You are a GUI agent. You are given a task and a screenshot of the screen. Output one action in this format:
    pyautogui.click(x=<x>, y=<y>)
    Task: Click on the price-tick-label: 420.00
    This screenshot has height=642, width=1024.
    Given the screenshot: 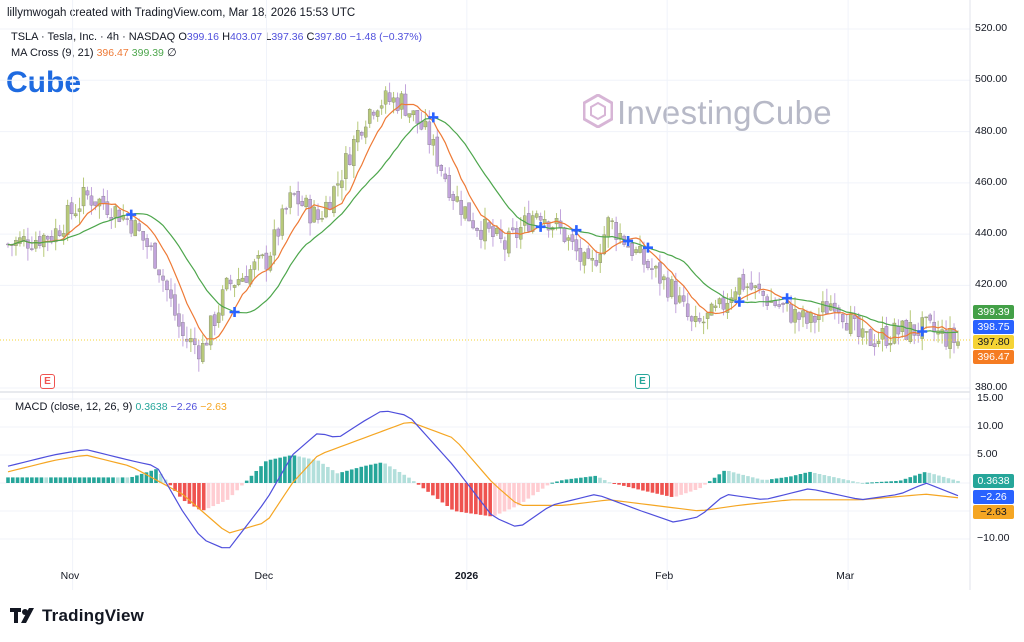 What is the action you would take?
    pyautogui.click(x=991, y=284)
    